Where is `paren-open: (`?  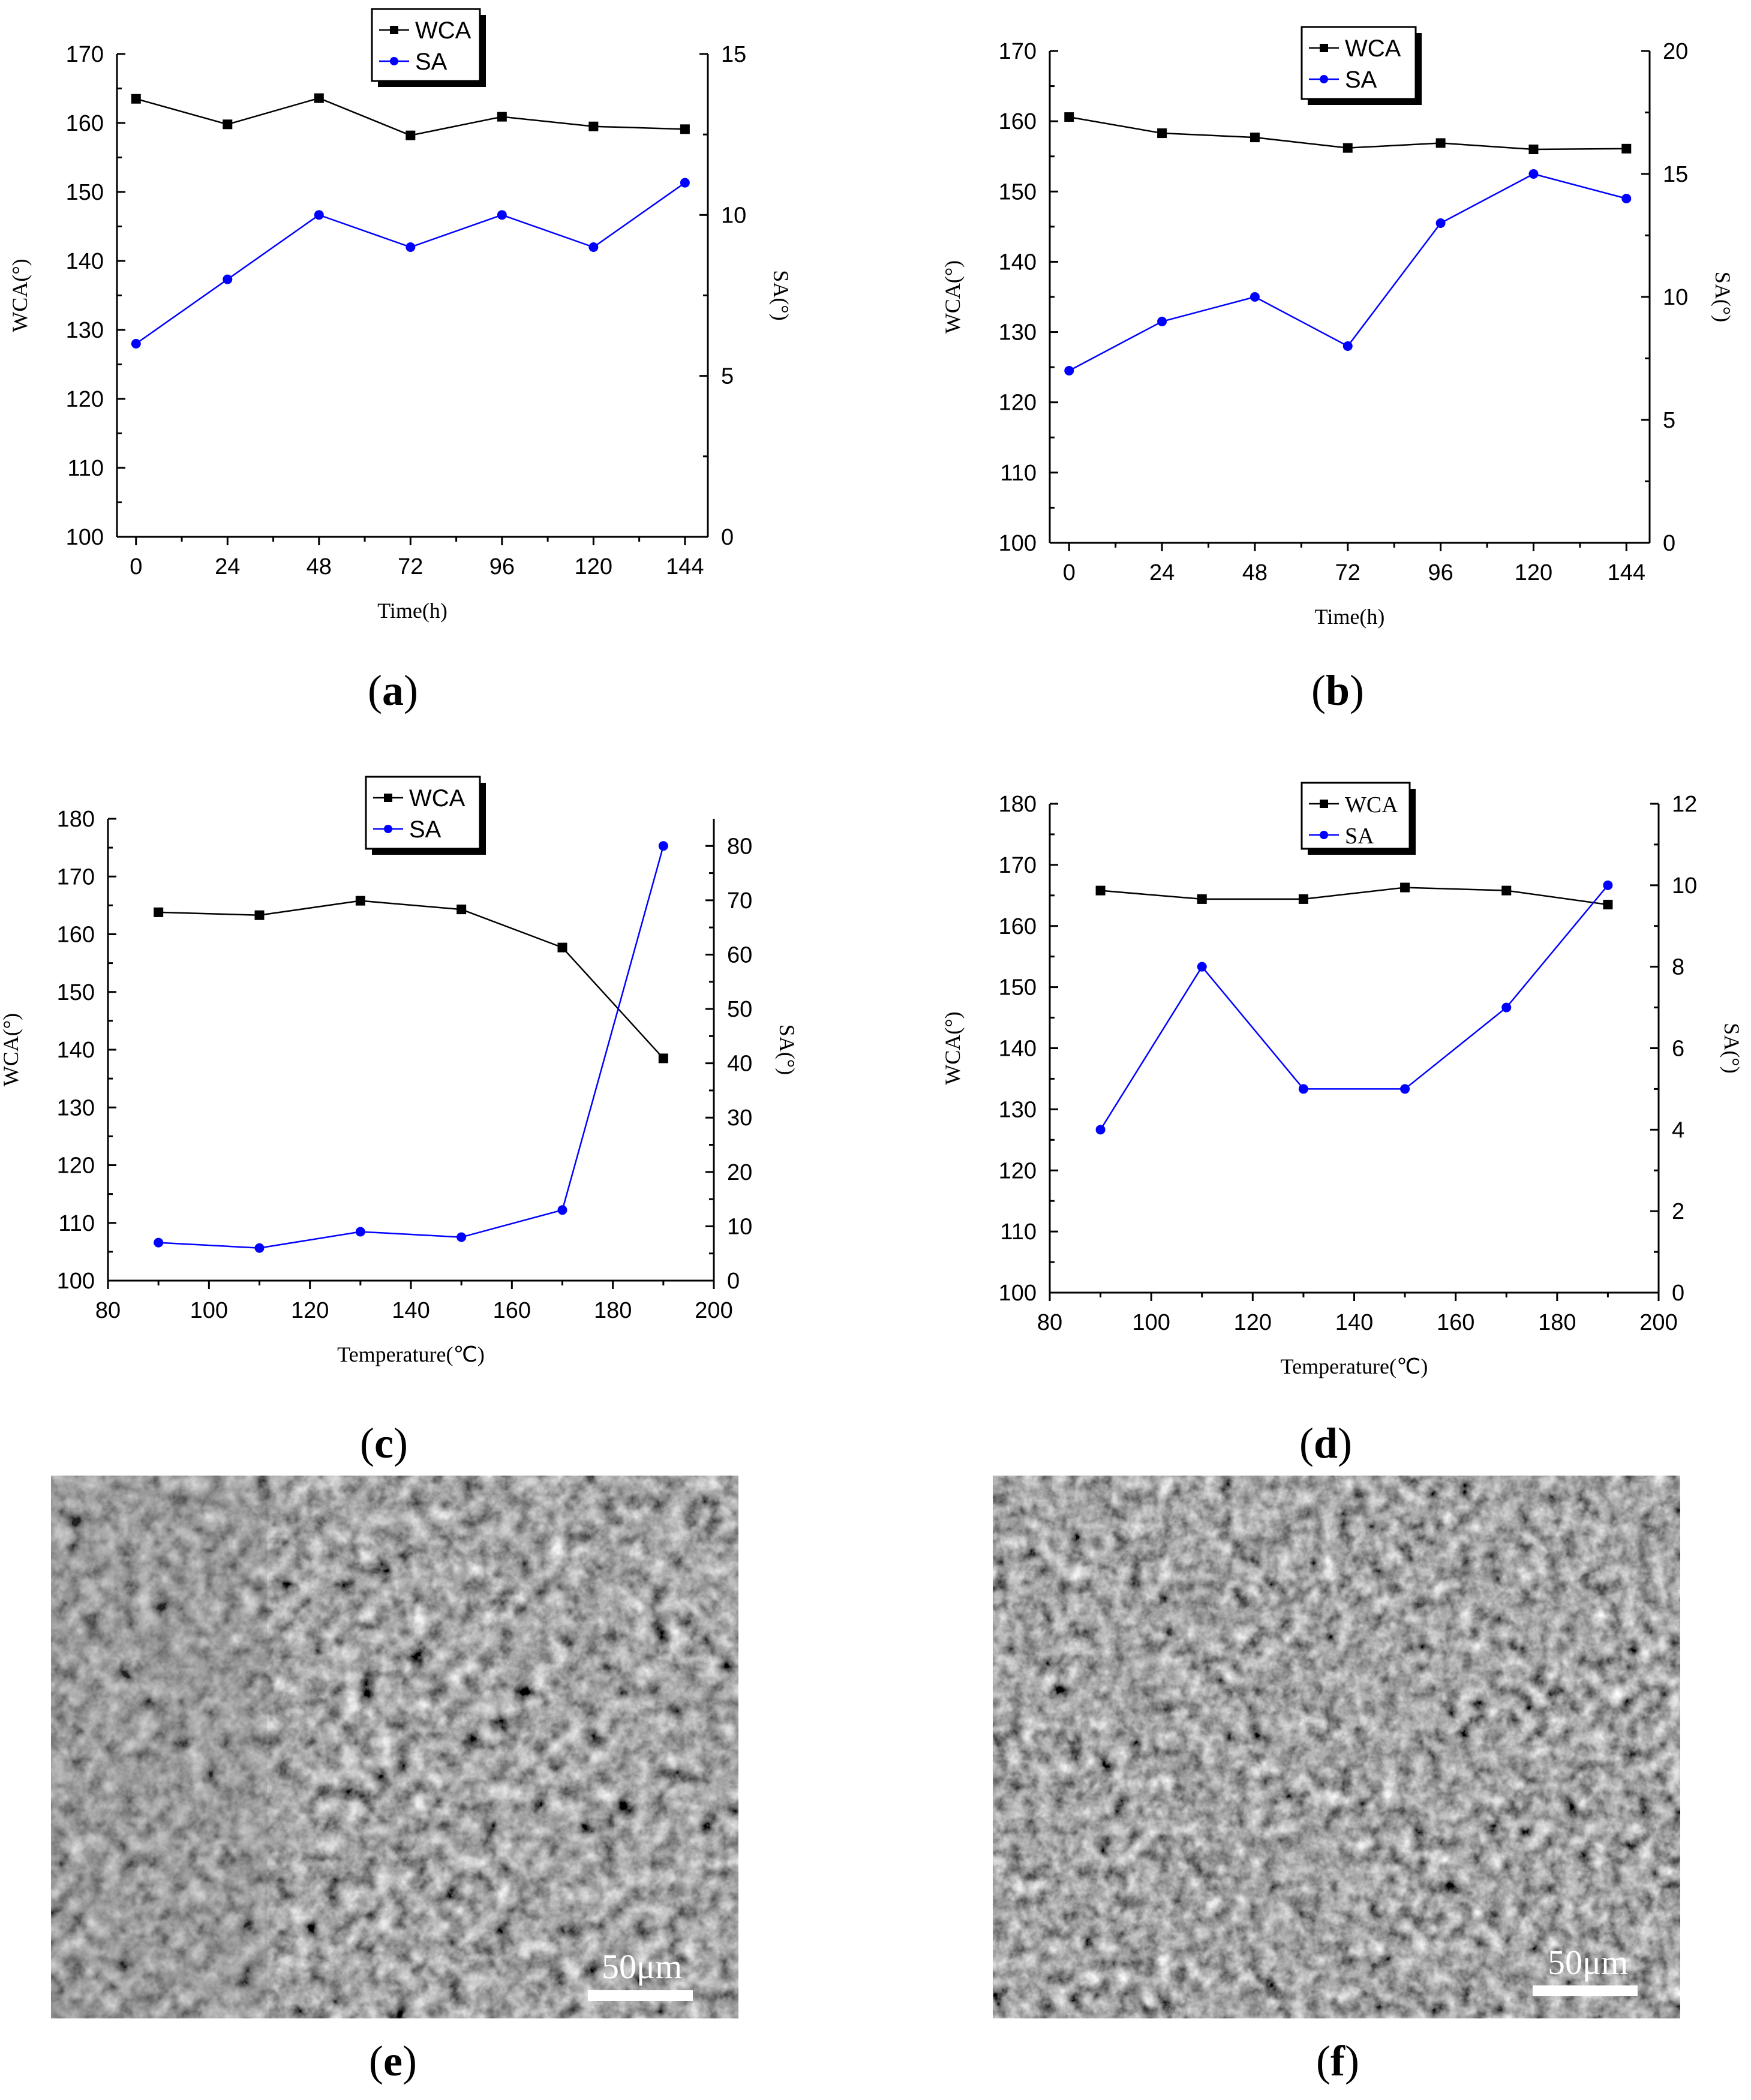 paren-open: ( is located at coordinates (368, 1443).